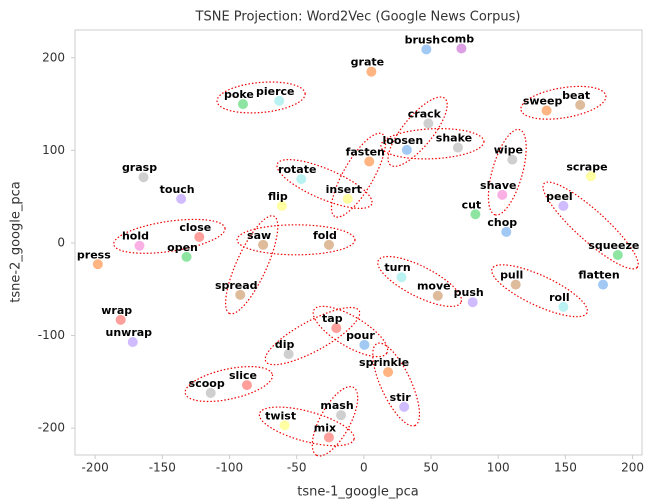 The width and height of the screenshot is (649, 504). I want to click on x-tick-label: -200, so click(95, 468).